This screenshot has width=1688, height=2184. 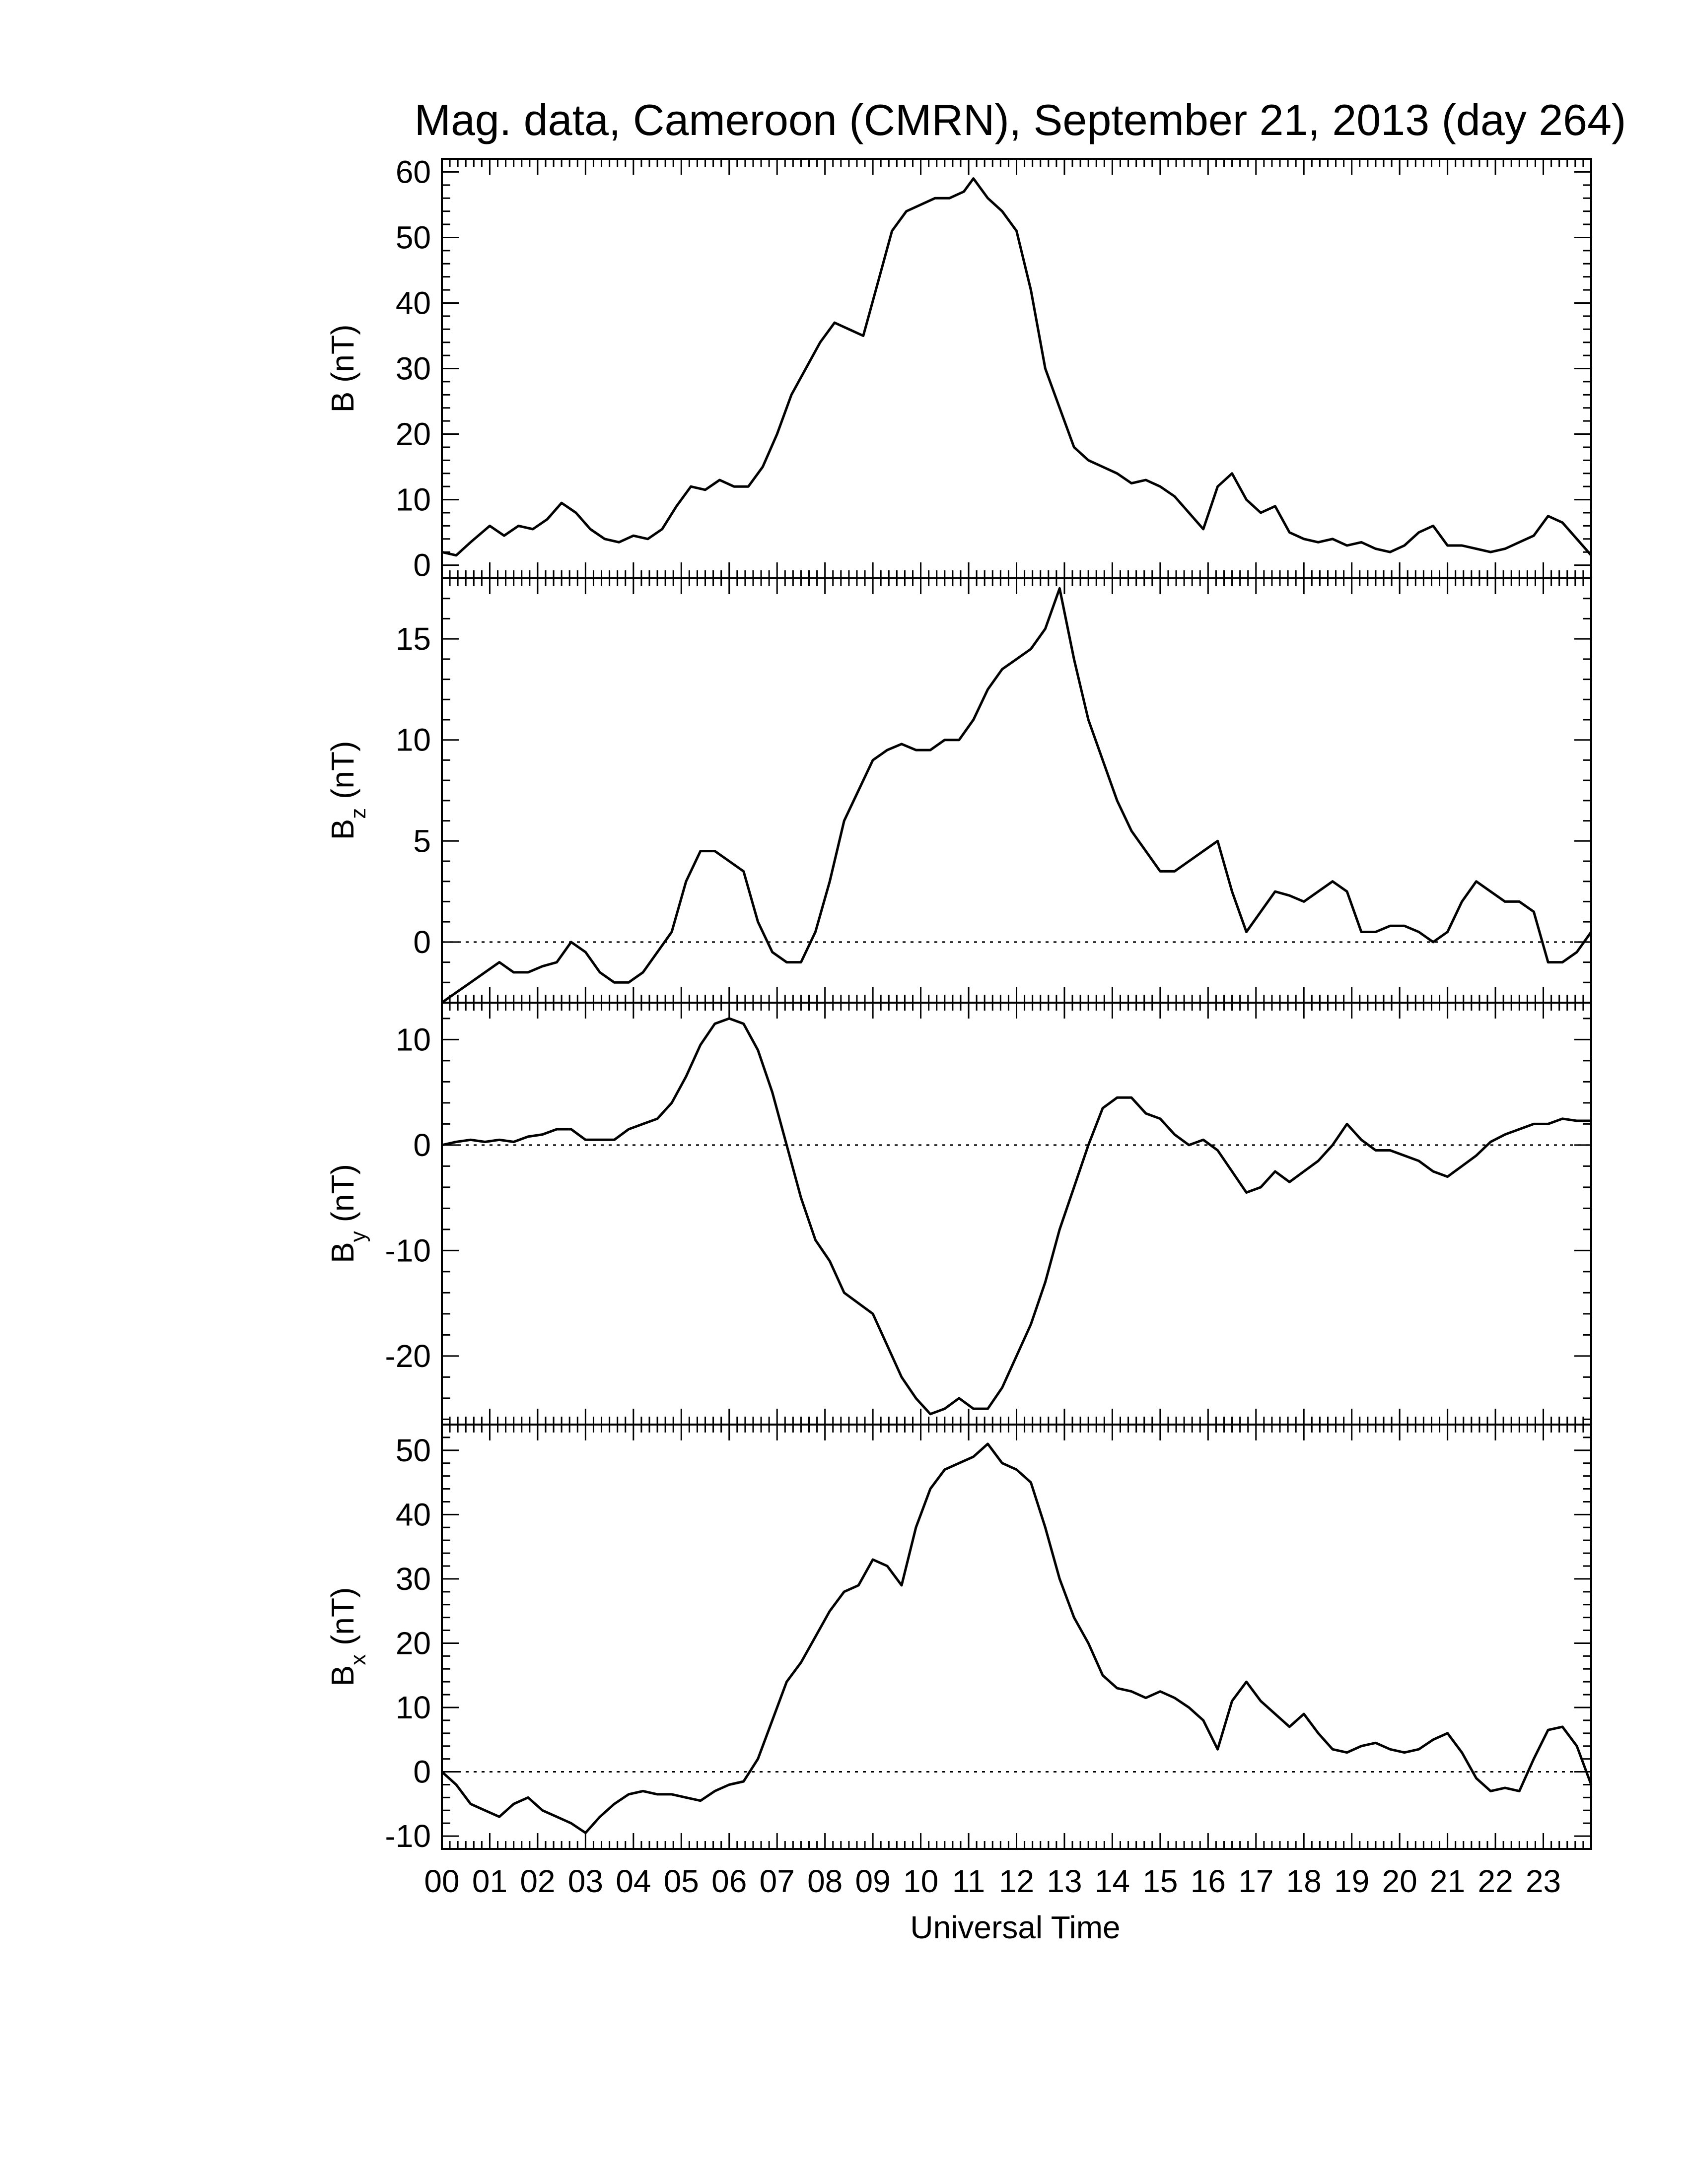 What do you see at coordinates (585, 1881) in the screenshot?
I see `x-tick-label: 03` at bounding box center [585, 1881].